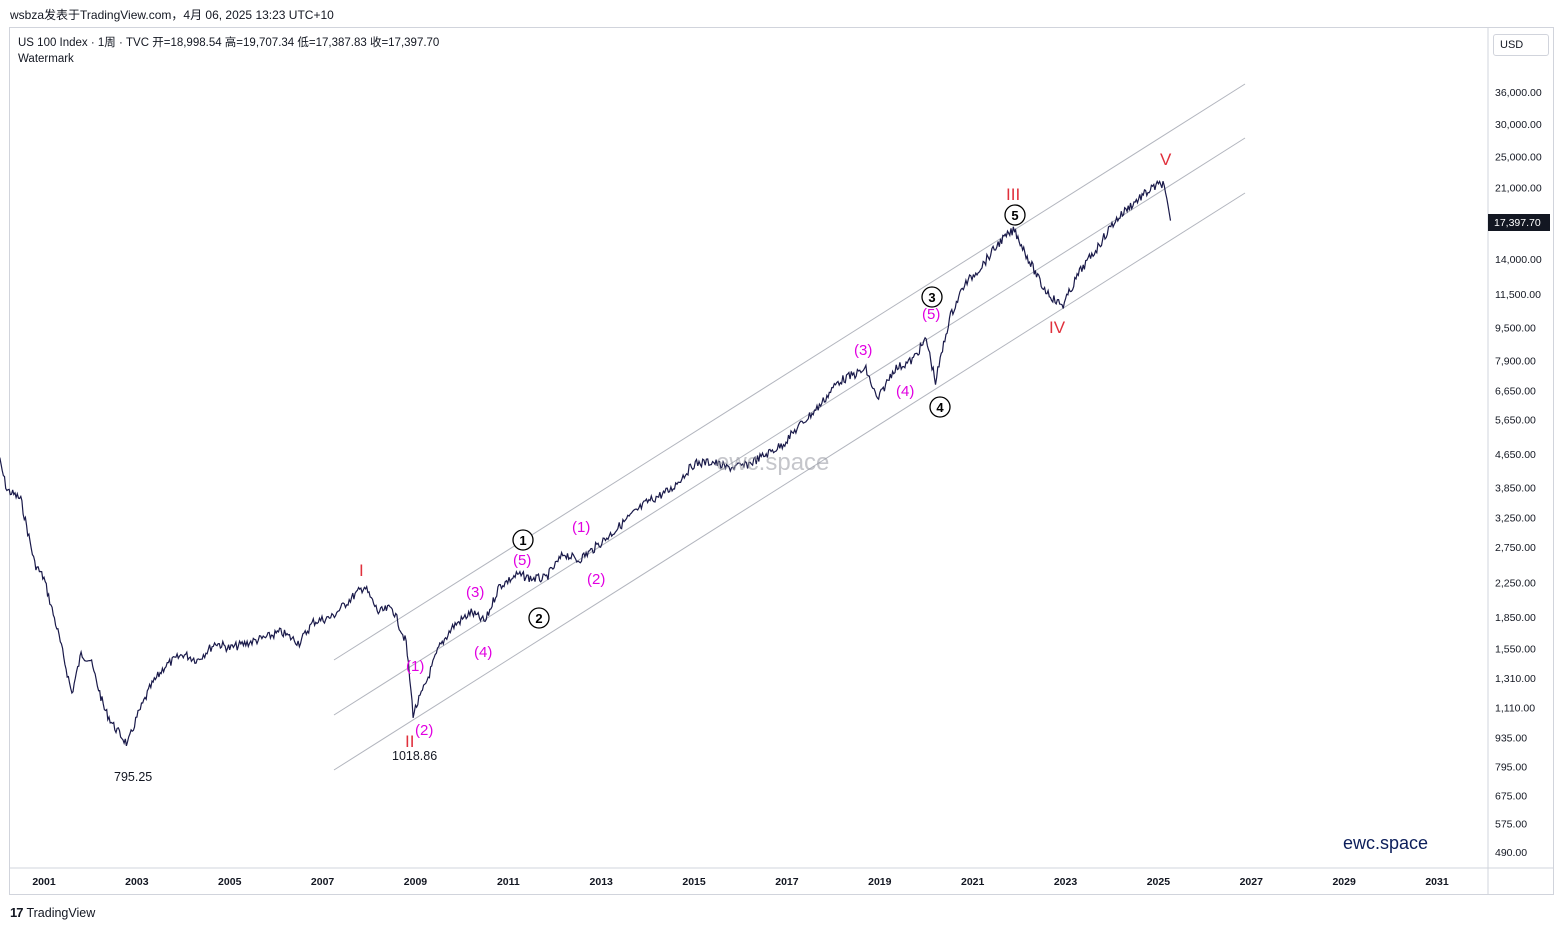 The image size is (1565, 931). I want to click on circled-wave-5: 5, so click(1015, 215).